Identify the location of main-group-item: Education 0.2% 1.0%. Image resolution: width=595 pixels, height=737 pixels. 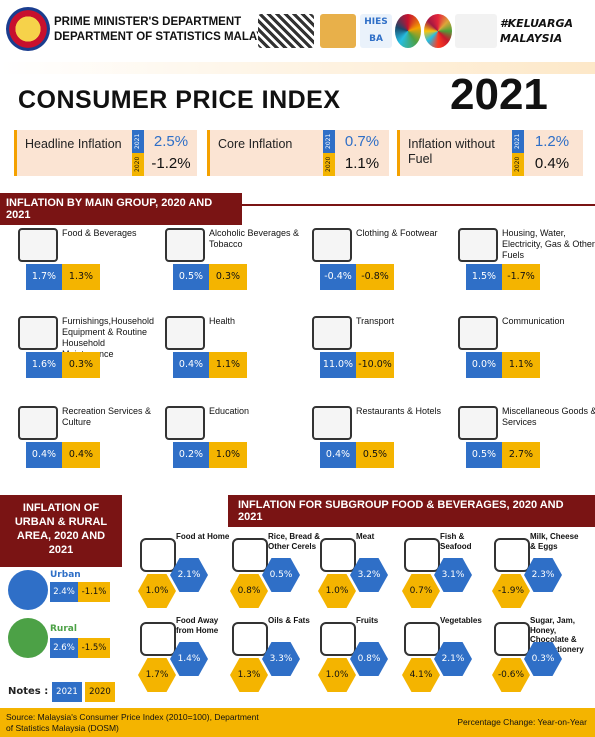
(235, 446).